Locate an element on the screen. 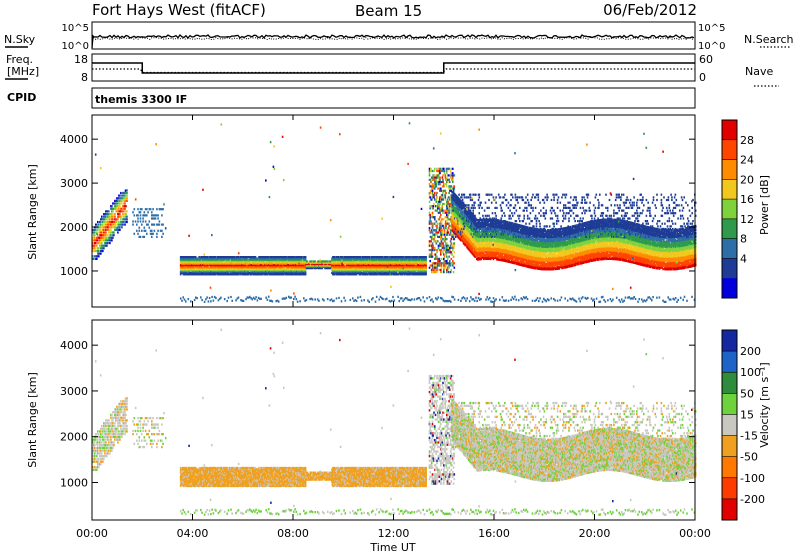 The height and width of the screenshot is (554, 800). noise-sky-trace is located at coordinates (393, 41).